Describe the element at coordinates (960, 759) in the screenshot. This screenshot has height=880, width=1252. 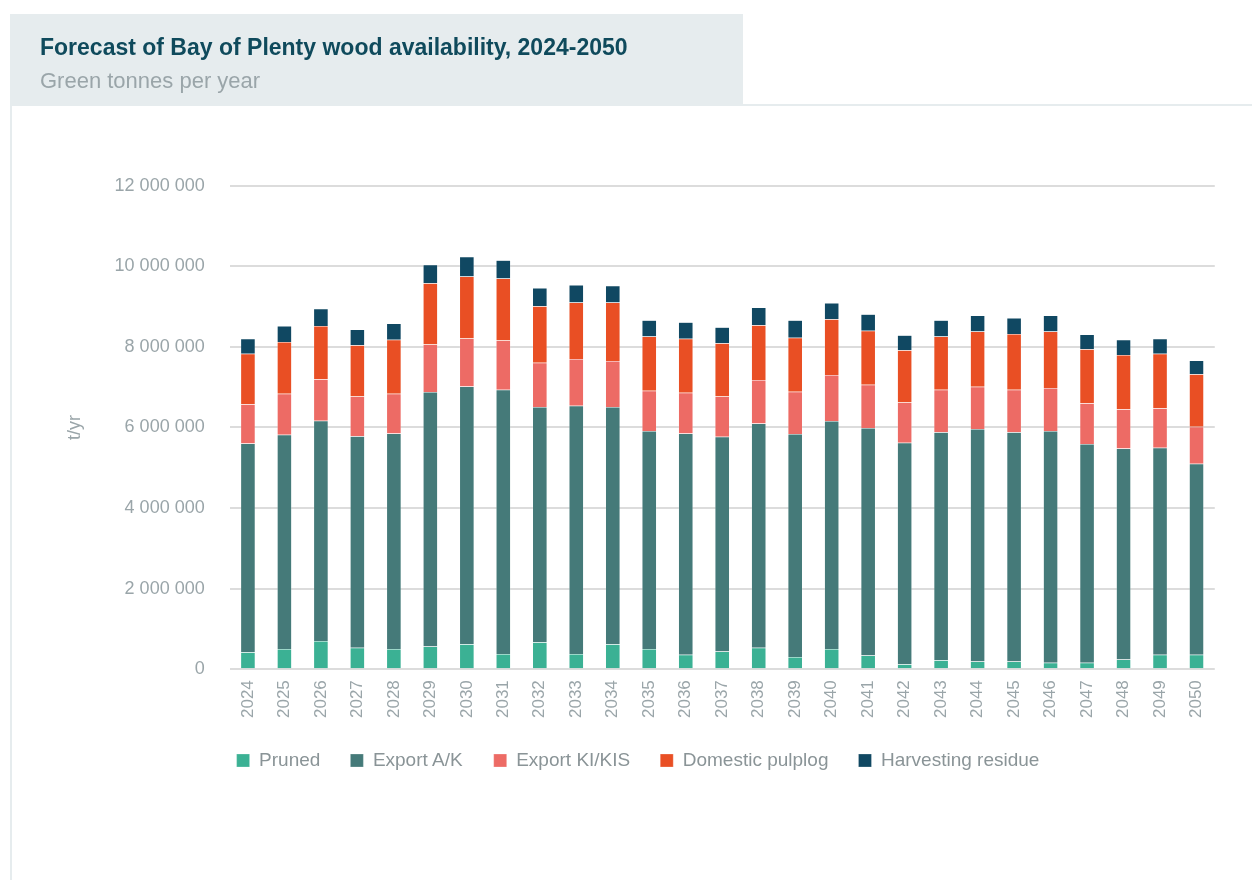
I see `legend-label: Harvesting residue` at that location.